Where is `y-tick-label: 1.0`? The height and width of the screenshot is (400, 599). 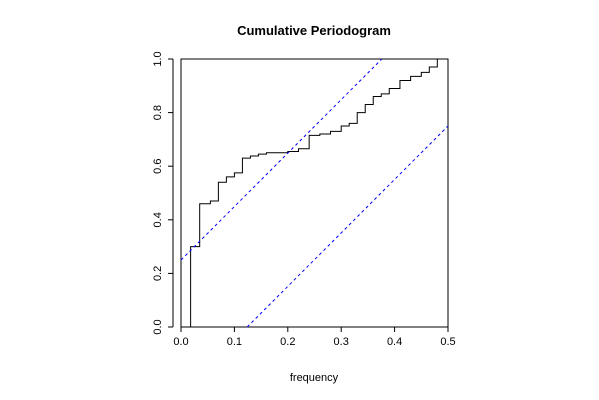
y-tick-label: 1.0 is located at coordinates (158, 58).